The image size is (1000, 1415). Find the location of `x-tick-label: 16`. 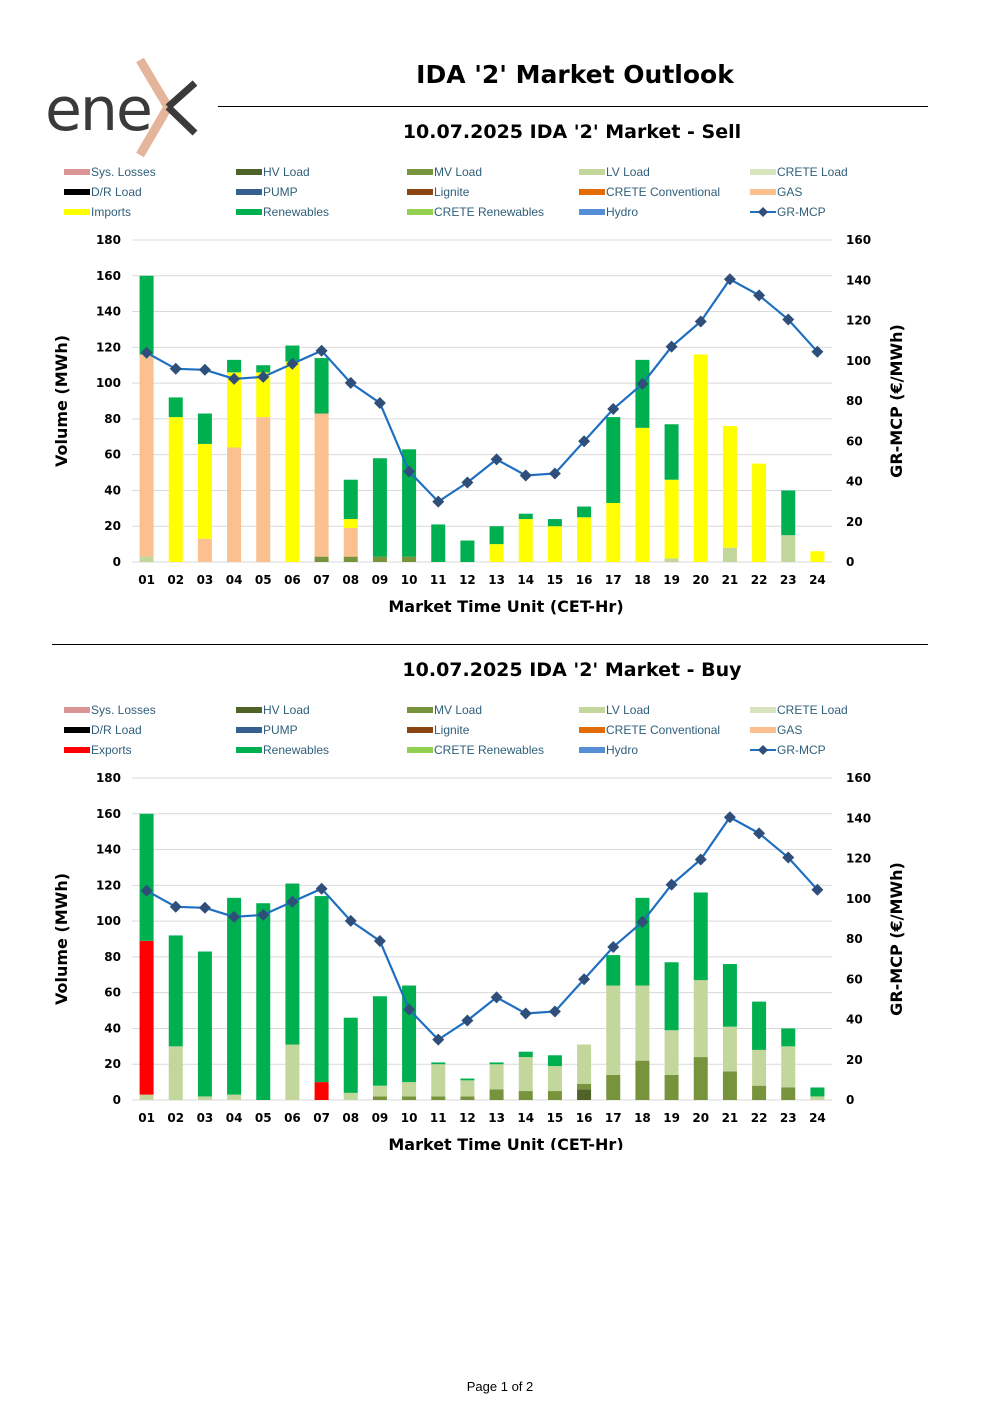

x-tick-label: 16 is located at coordinates (584, 580).